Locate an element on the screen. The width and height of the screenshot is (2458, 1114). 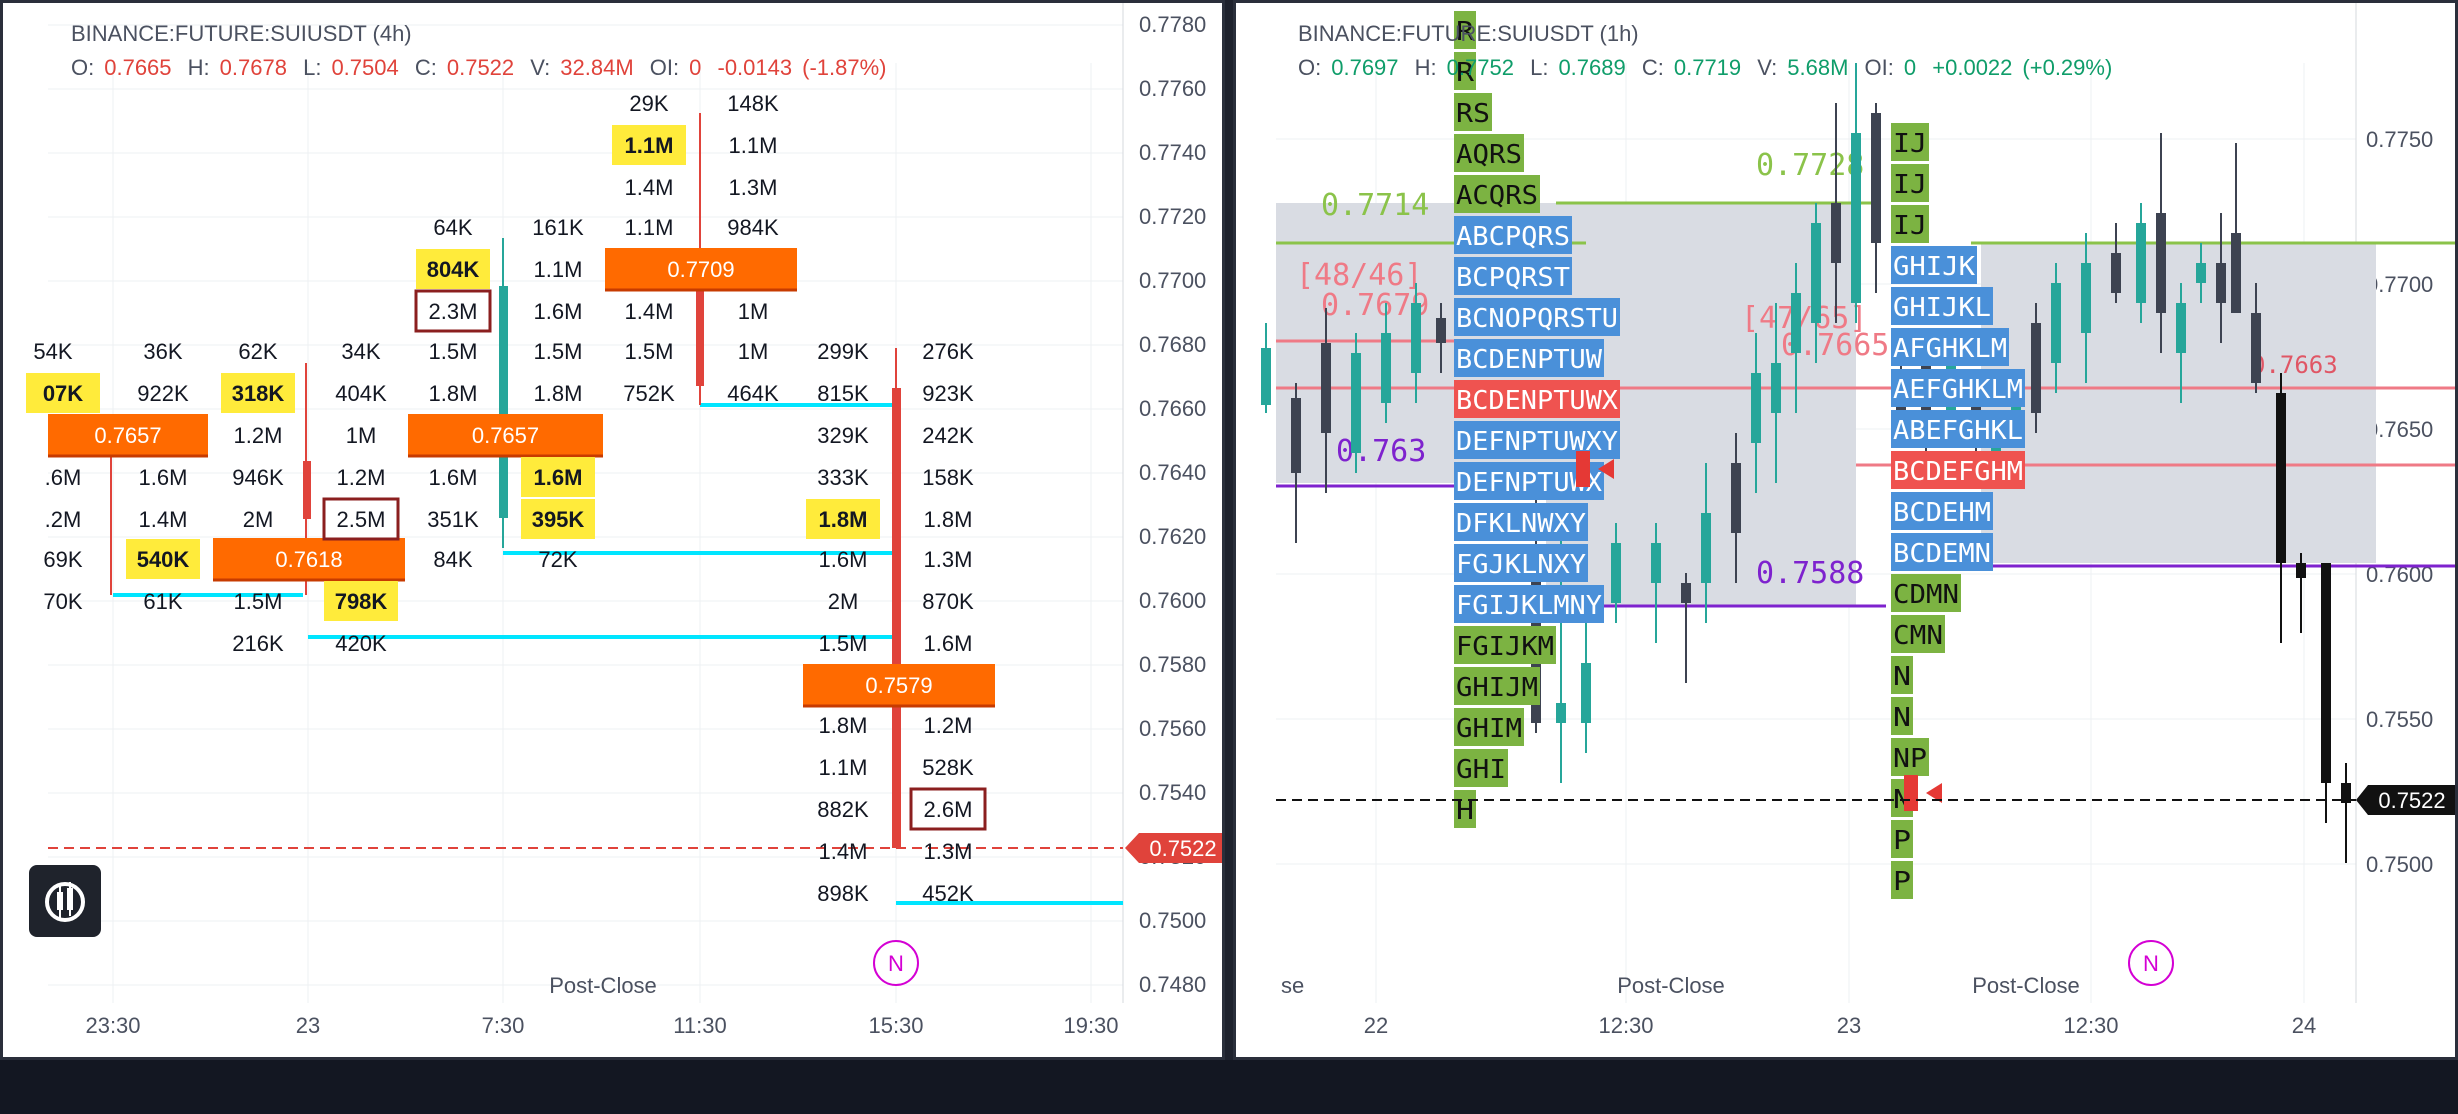
poc-label: 0.7579 is located at coordinates (898, 685).